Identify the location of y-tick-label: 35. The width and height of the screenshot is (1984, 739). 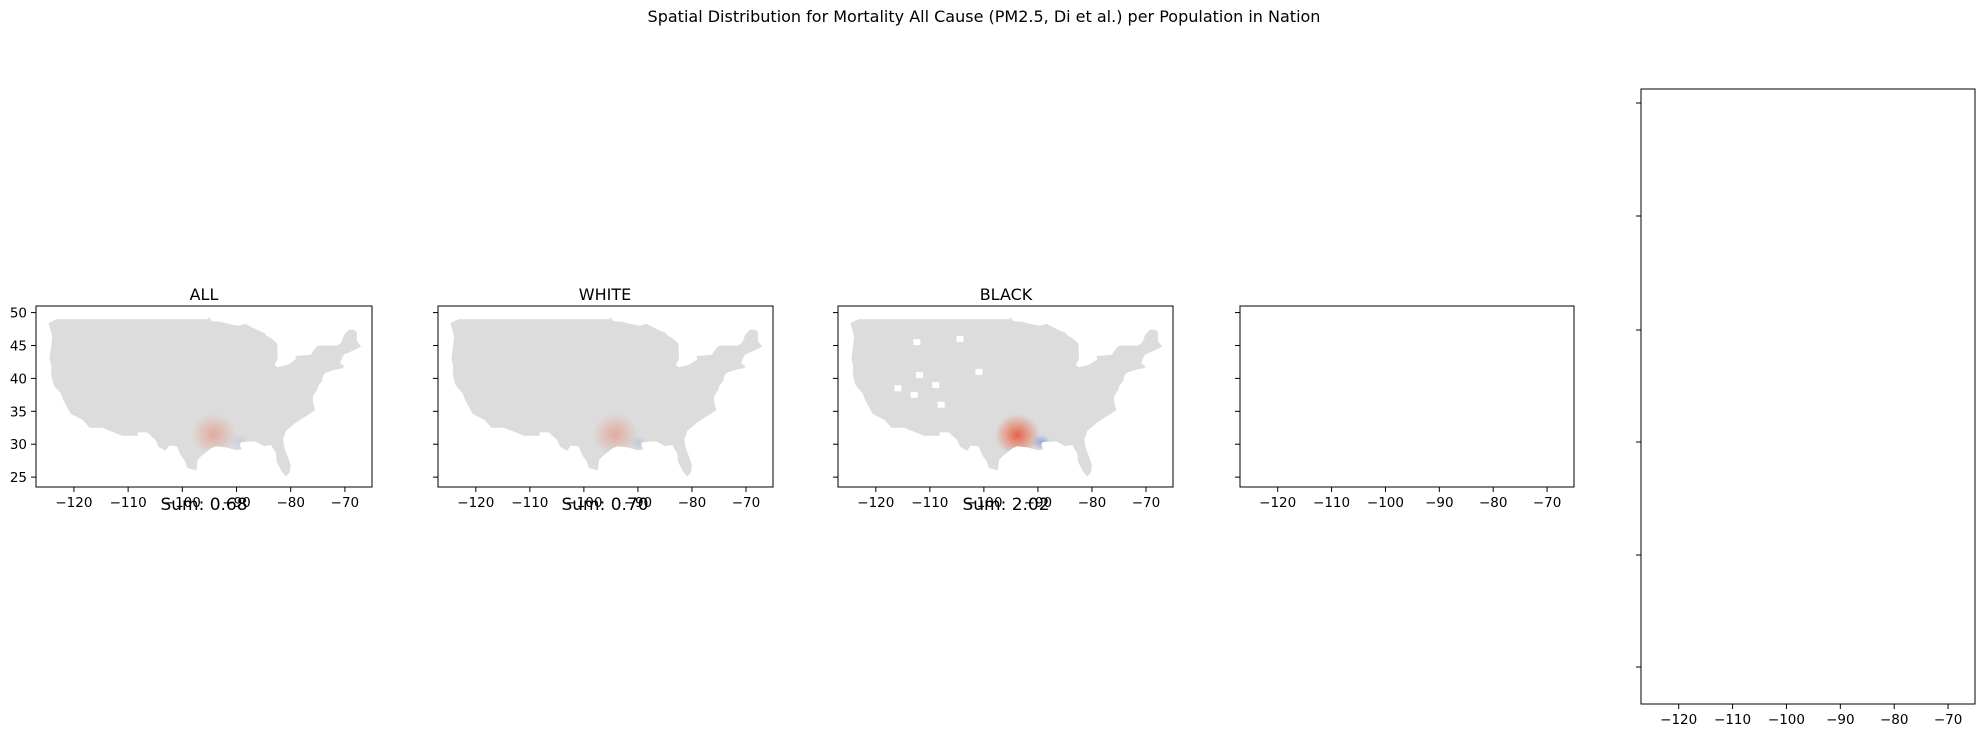
(18, 412).